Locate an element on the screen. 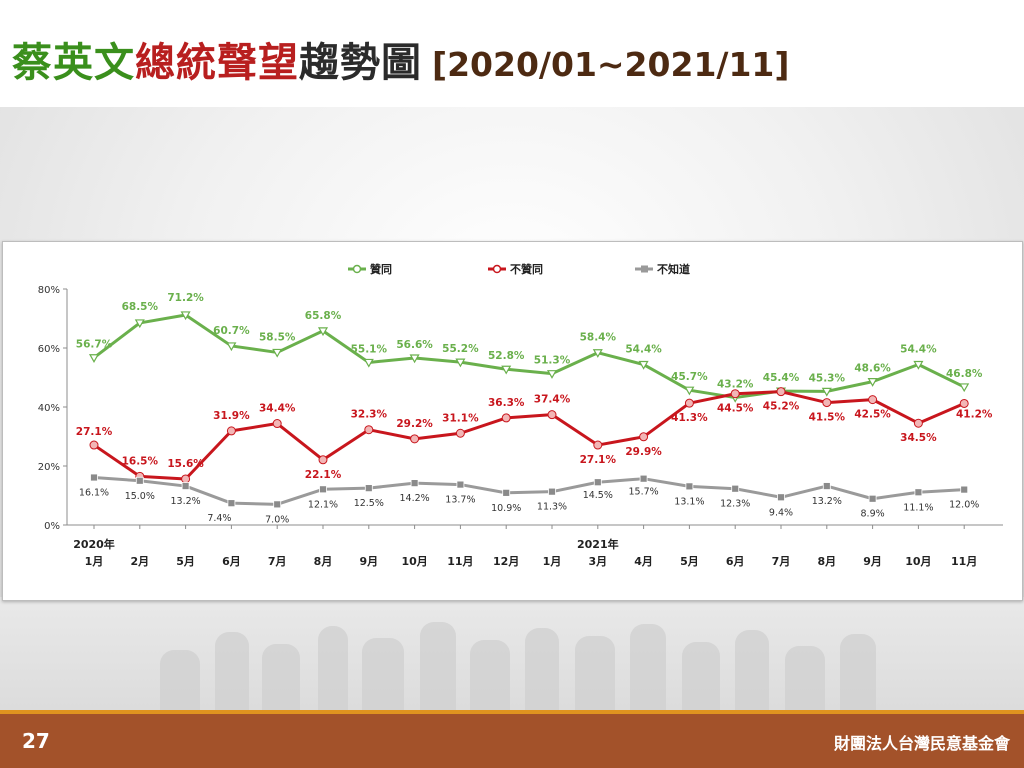 The height and width of the screenshot is (768, 1024). x-tick-label: 8月 is located at coordinates (826, 561).